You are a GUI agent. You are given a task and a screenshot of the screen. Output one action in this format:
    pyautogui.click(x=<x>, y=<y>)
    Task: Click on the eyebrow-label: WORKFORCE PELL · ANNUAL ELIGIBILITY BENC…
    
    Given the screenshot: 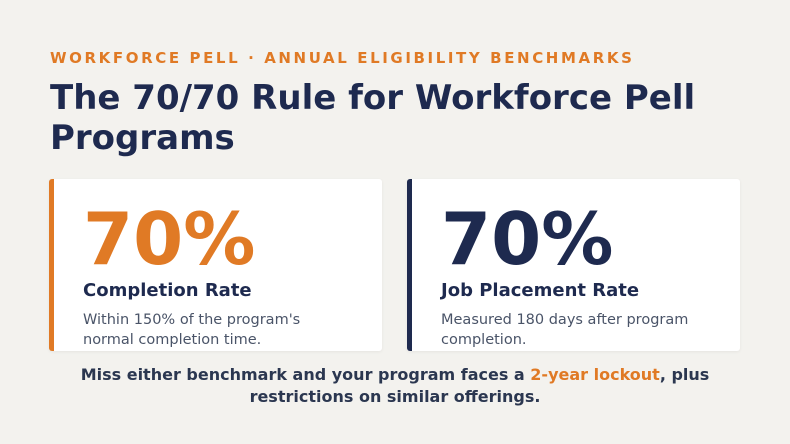 What is the action you would take?
    pyautogui.click(x=342, y=58)
    